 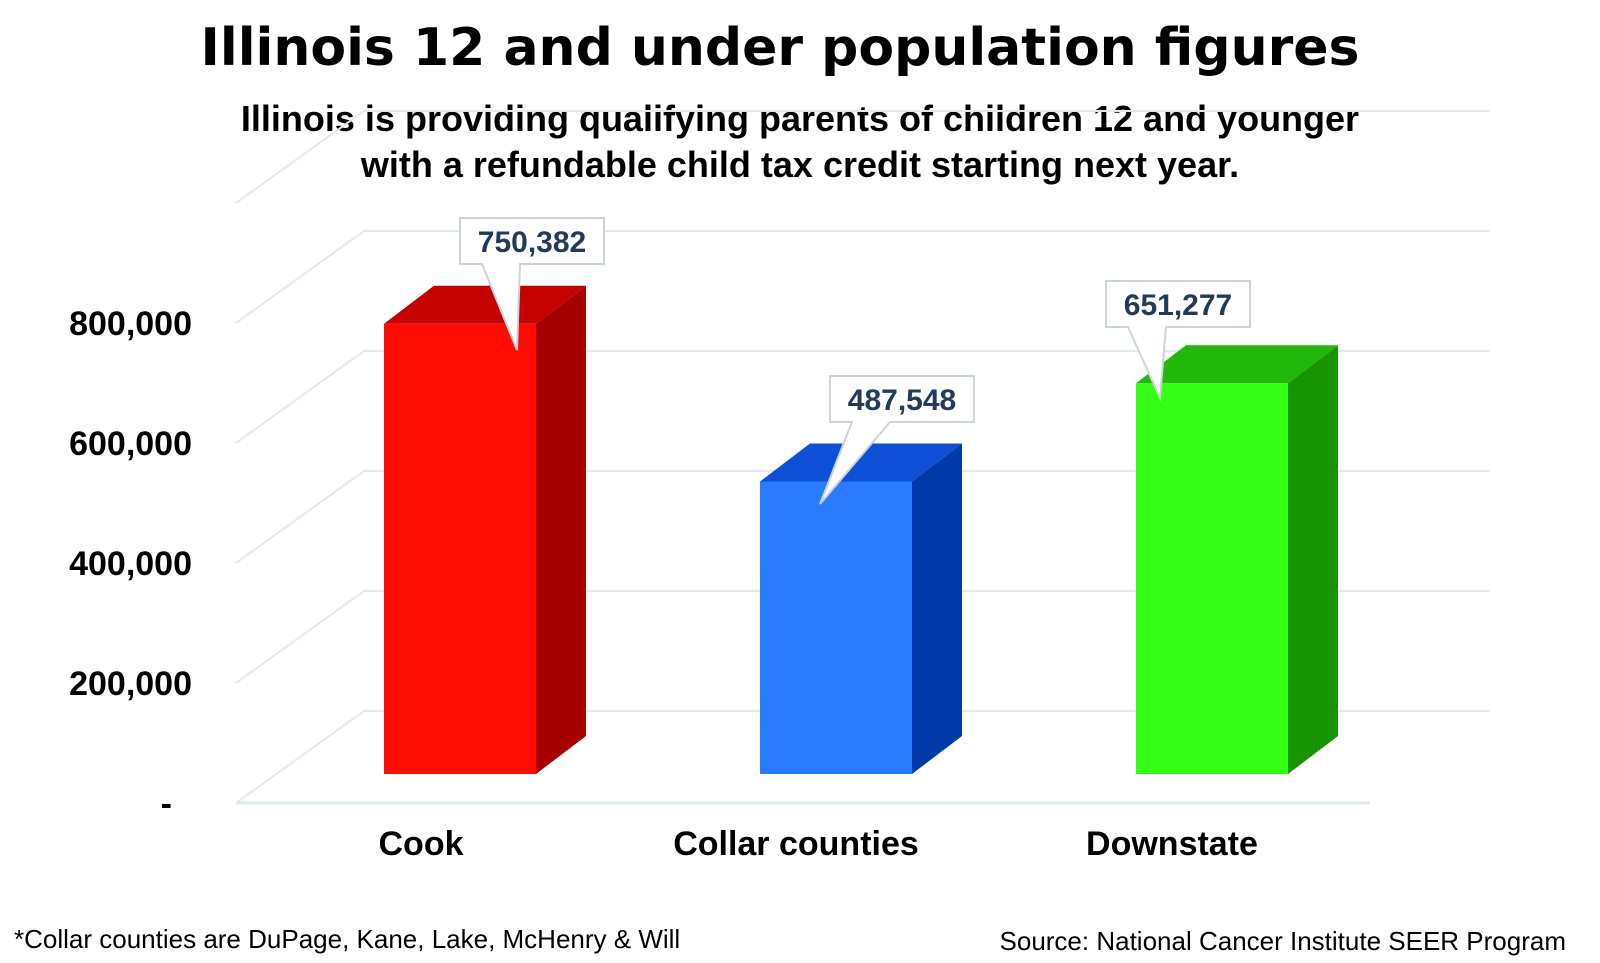 I want to click on data-label-callout: 651,277, so click(x=1178, y=341).